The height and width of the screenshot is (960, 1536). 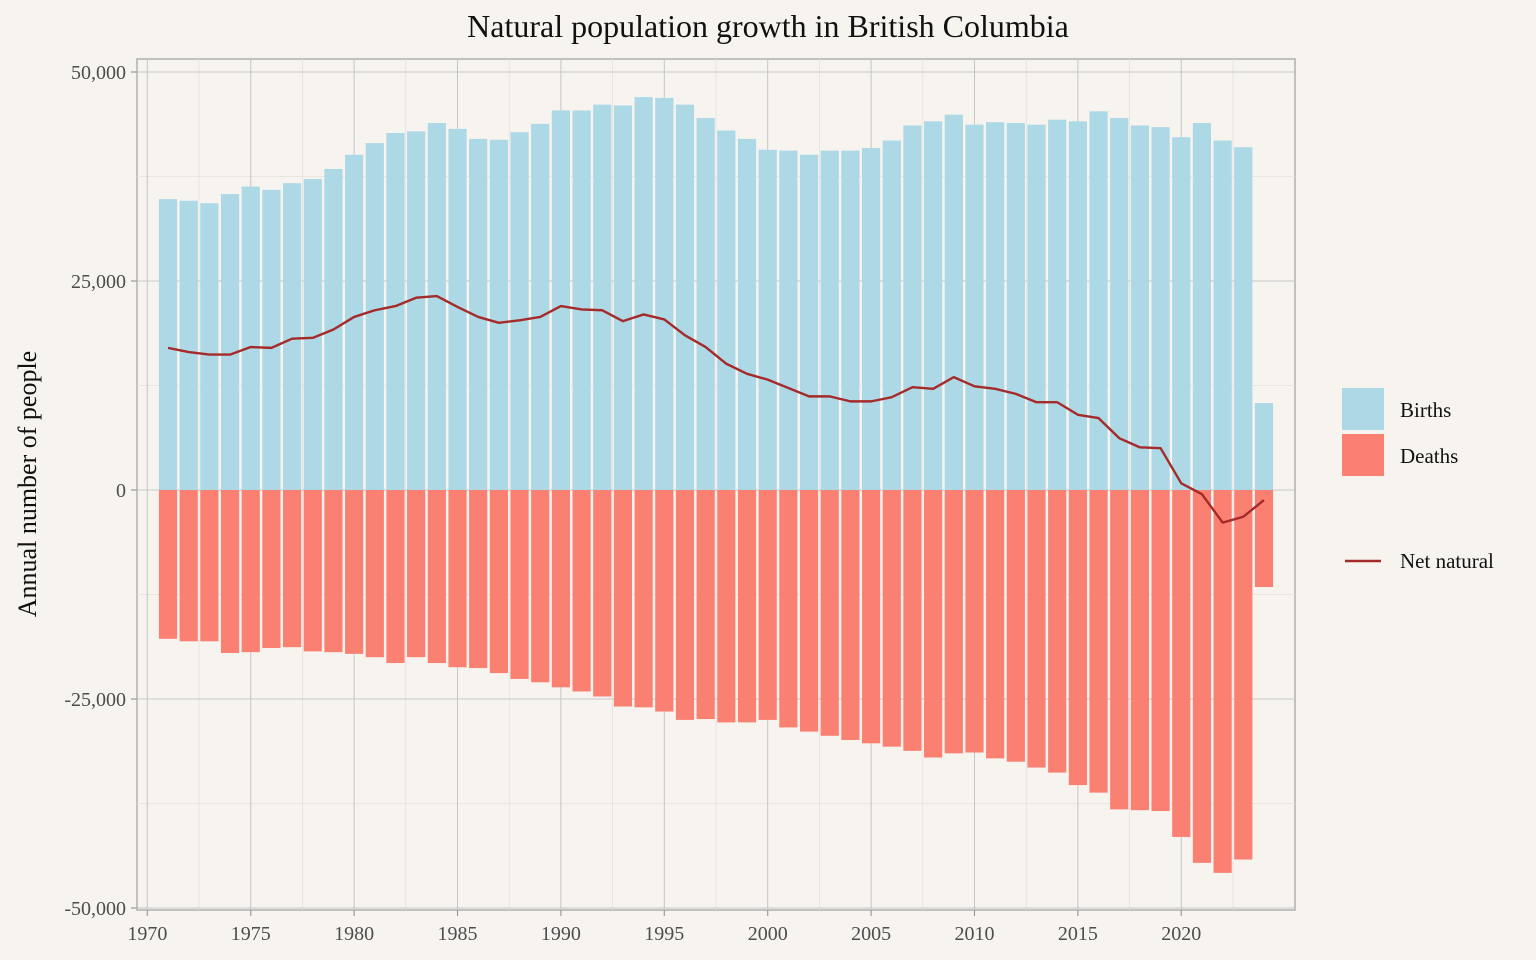 What do you see at coordinates (1363, 409) in the screenshot?
I see `legend-key-births` at bounding box center [1363, 409].